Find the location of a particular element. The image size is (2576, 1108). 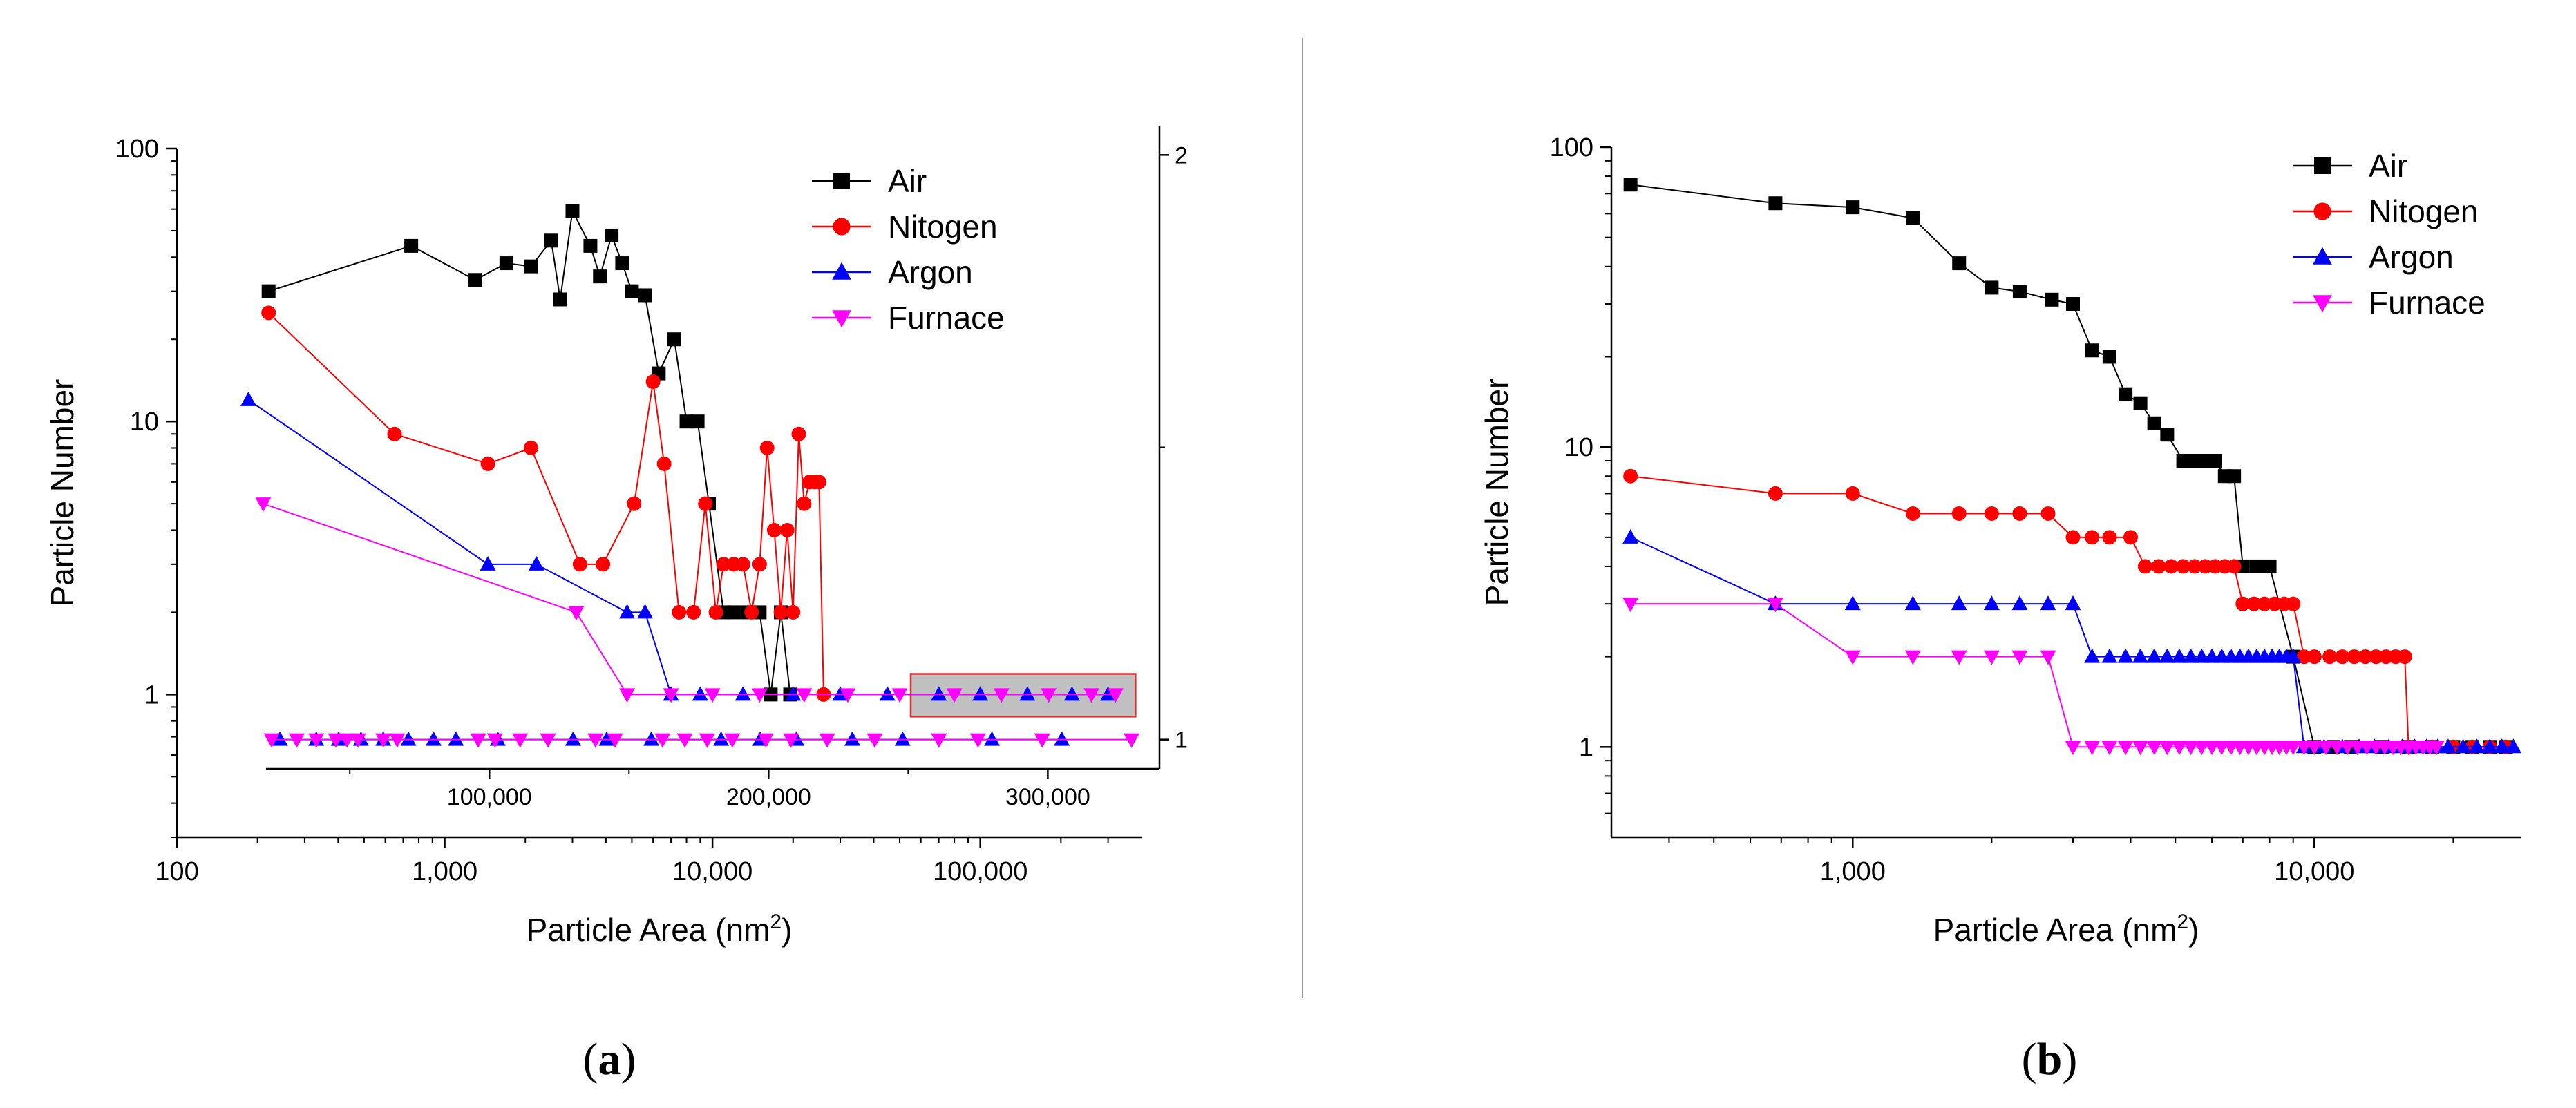

legend-item-nitogen: Nitogen is located at coordinates (2386, 211).